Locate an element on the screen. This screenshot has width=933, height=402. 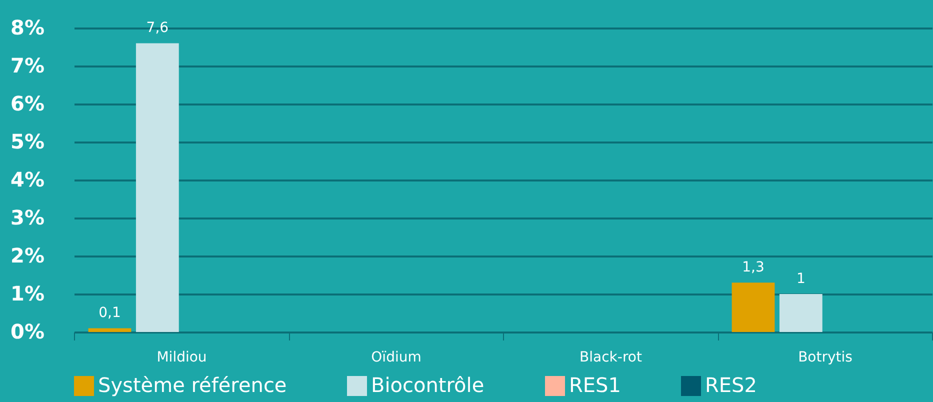
legend-label: RES2 is located at coordinates (731, 385).